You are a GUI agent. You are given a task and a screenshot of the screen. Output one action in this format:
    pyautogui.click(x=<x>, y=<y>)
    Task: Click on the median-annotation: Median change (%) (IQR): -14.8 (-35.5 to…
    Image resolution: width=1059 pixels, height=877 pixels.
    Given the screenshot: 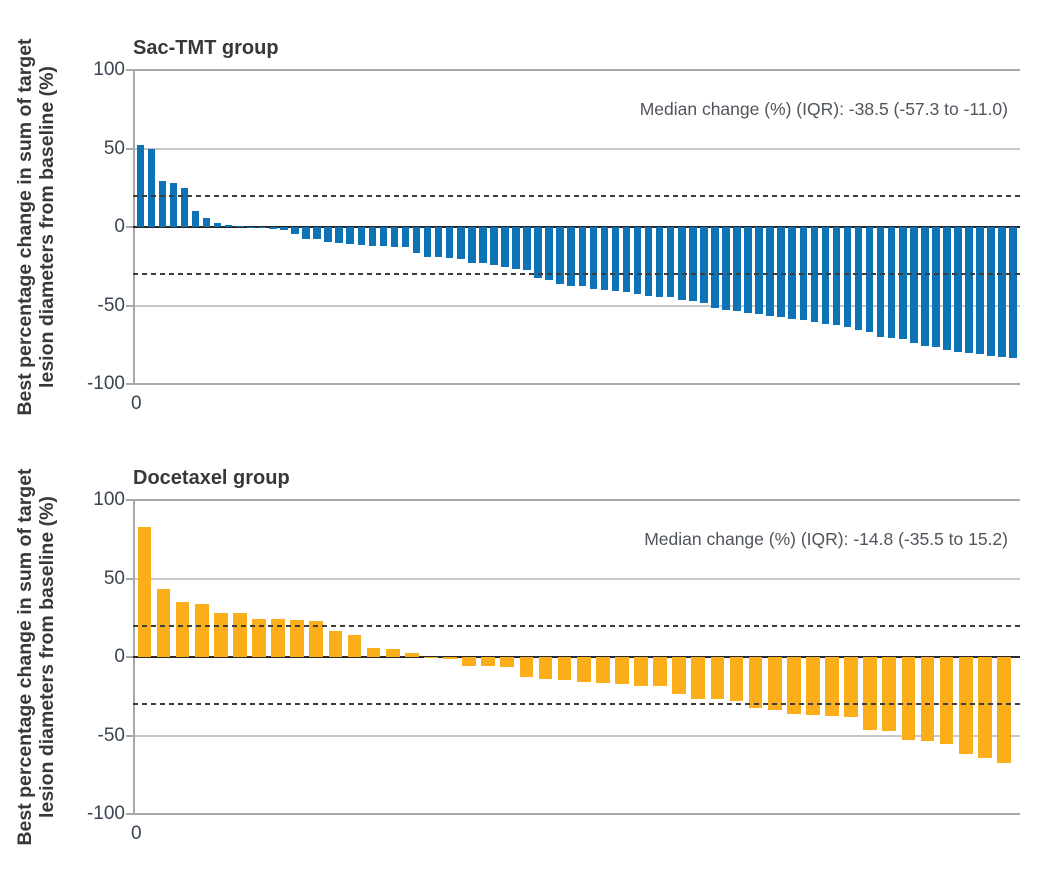 What is the action you would take?
    pyautogui.click(x=826, y=539)
    